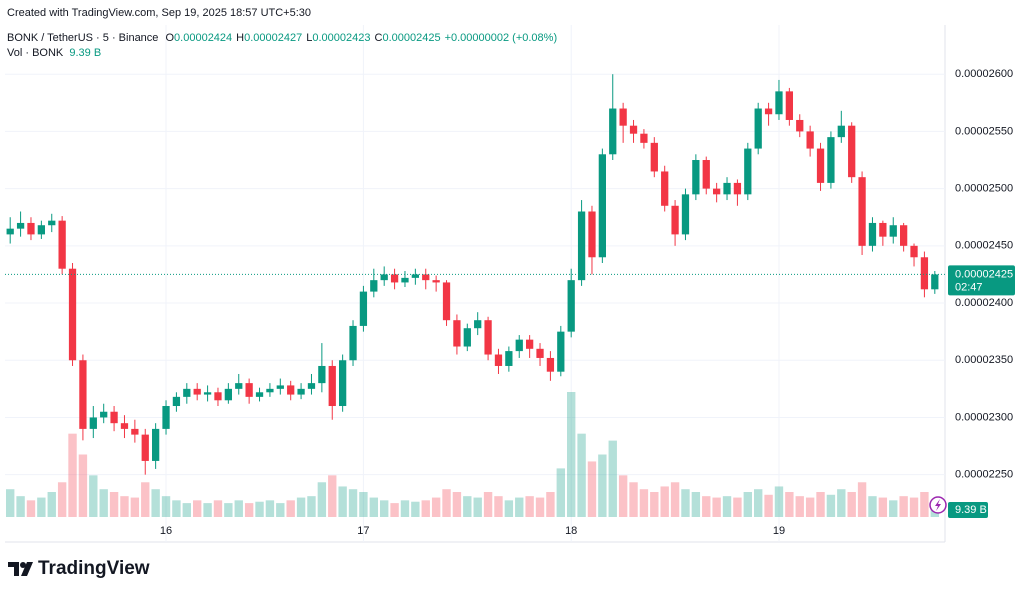 This screenshot has height=597, width=1024. I want to click on y-tick-label: 0.00002250, so click(984, 475).